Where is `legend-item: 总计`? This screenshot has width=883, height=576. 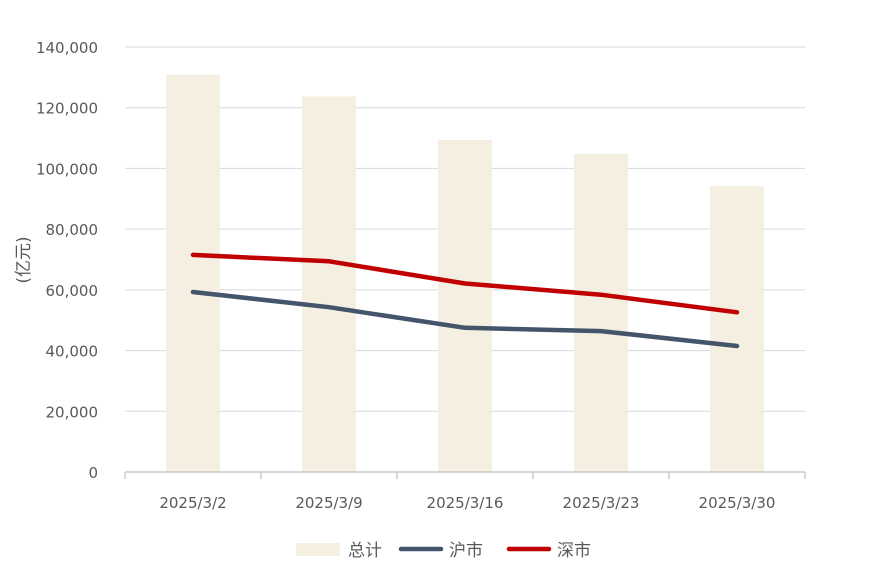
legend-item: 总计 is located at coordinates (339, 551).